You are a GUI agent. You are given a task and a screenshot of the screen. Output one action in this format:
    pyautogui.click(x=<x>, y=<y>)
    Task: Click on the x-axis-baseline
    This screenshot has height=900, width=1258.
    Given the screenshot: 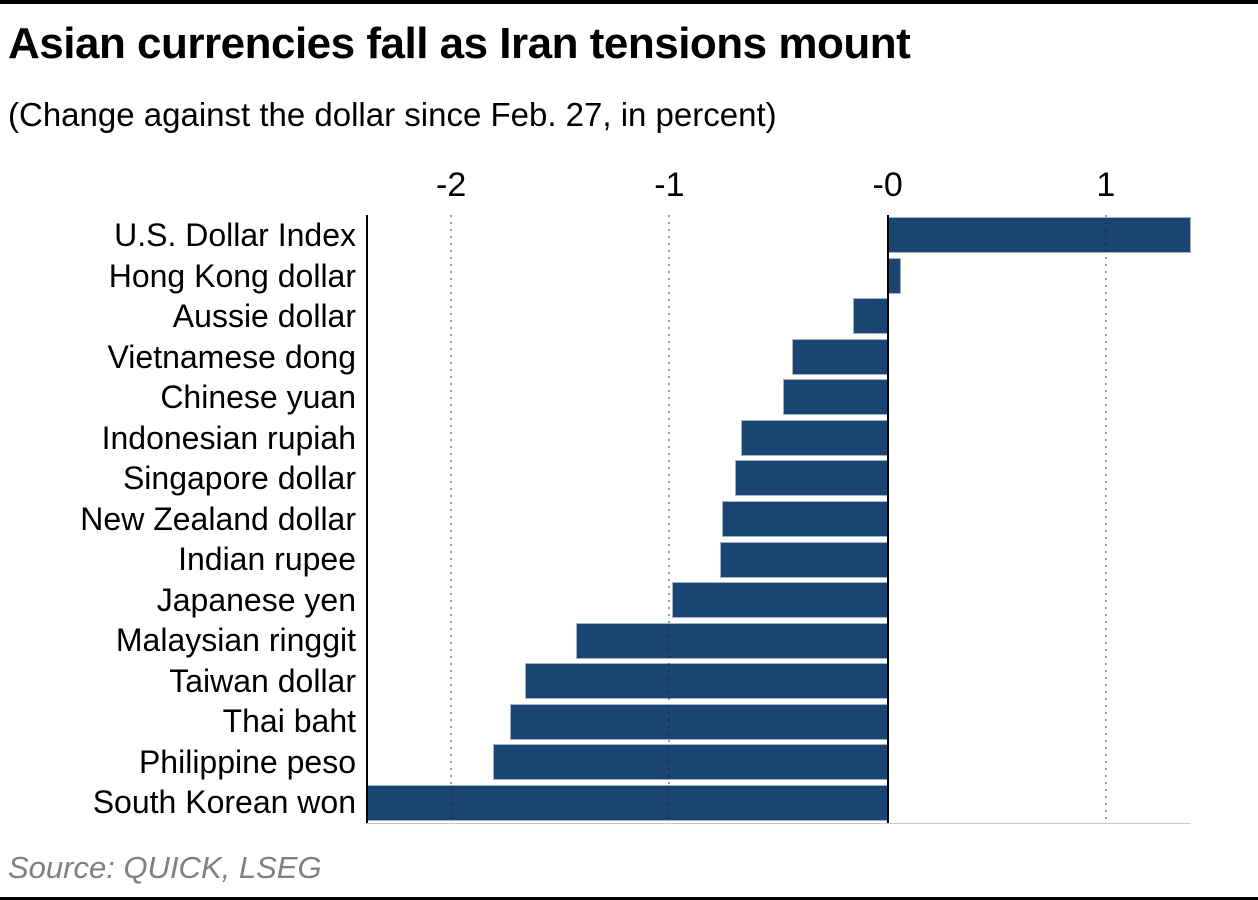 What is the action you would take?
    pyautogui.click(x=778, y=823)
    